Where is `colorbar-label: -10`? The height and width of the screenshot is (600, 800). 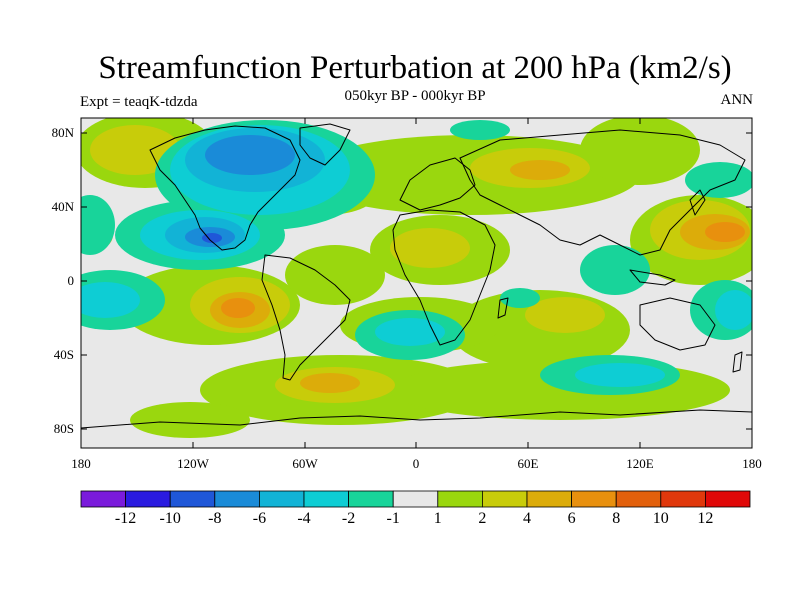 colorbar-label: -10 is located at coordinates (170, 518).